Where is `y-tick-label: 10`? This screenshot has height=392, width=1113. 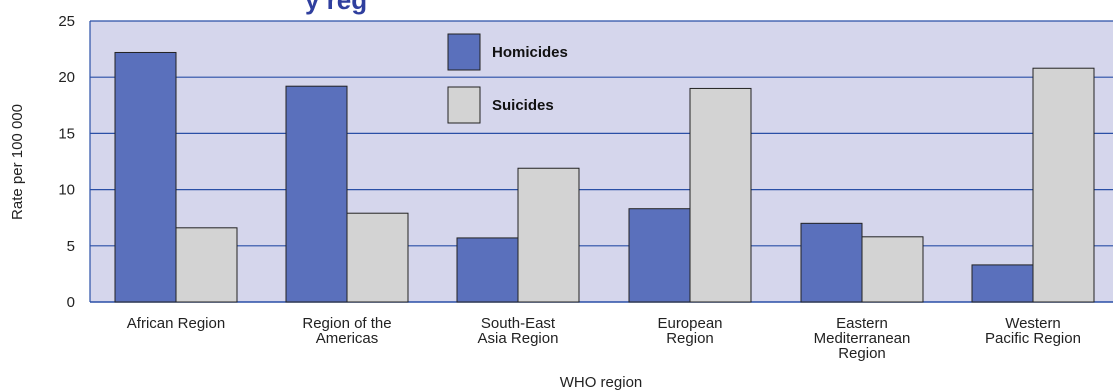 y-tick-label: 10 is located at coordinates (66, 190).